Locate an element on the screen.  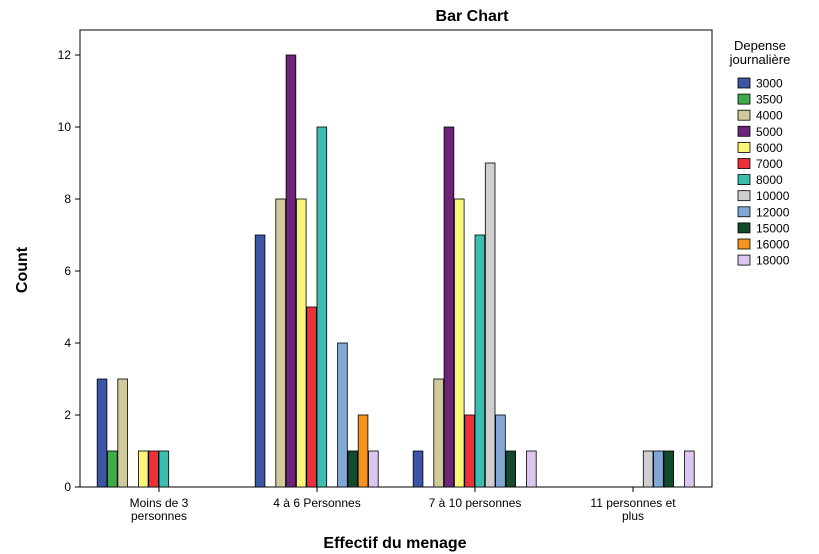
bar-18000-cat3 is located at coordinates (689, 469).